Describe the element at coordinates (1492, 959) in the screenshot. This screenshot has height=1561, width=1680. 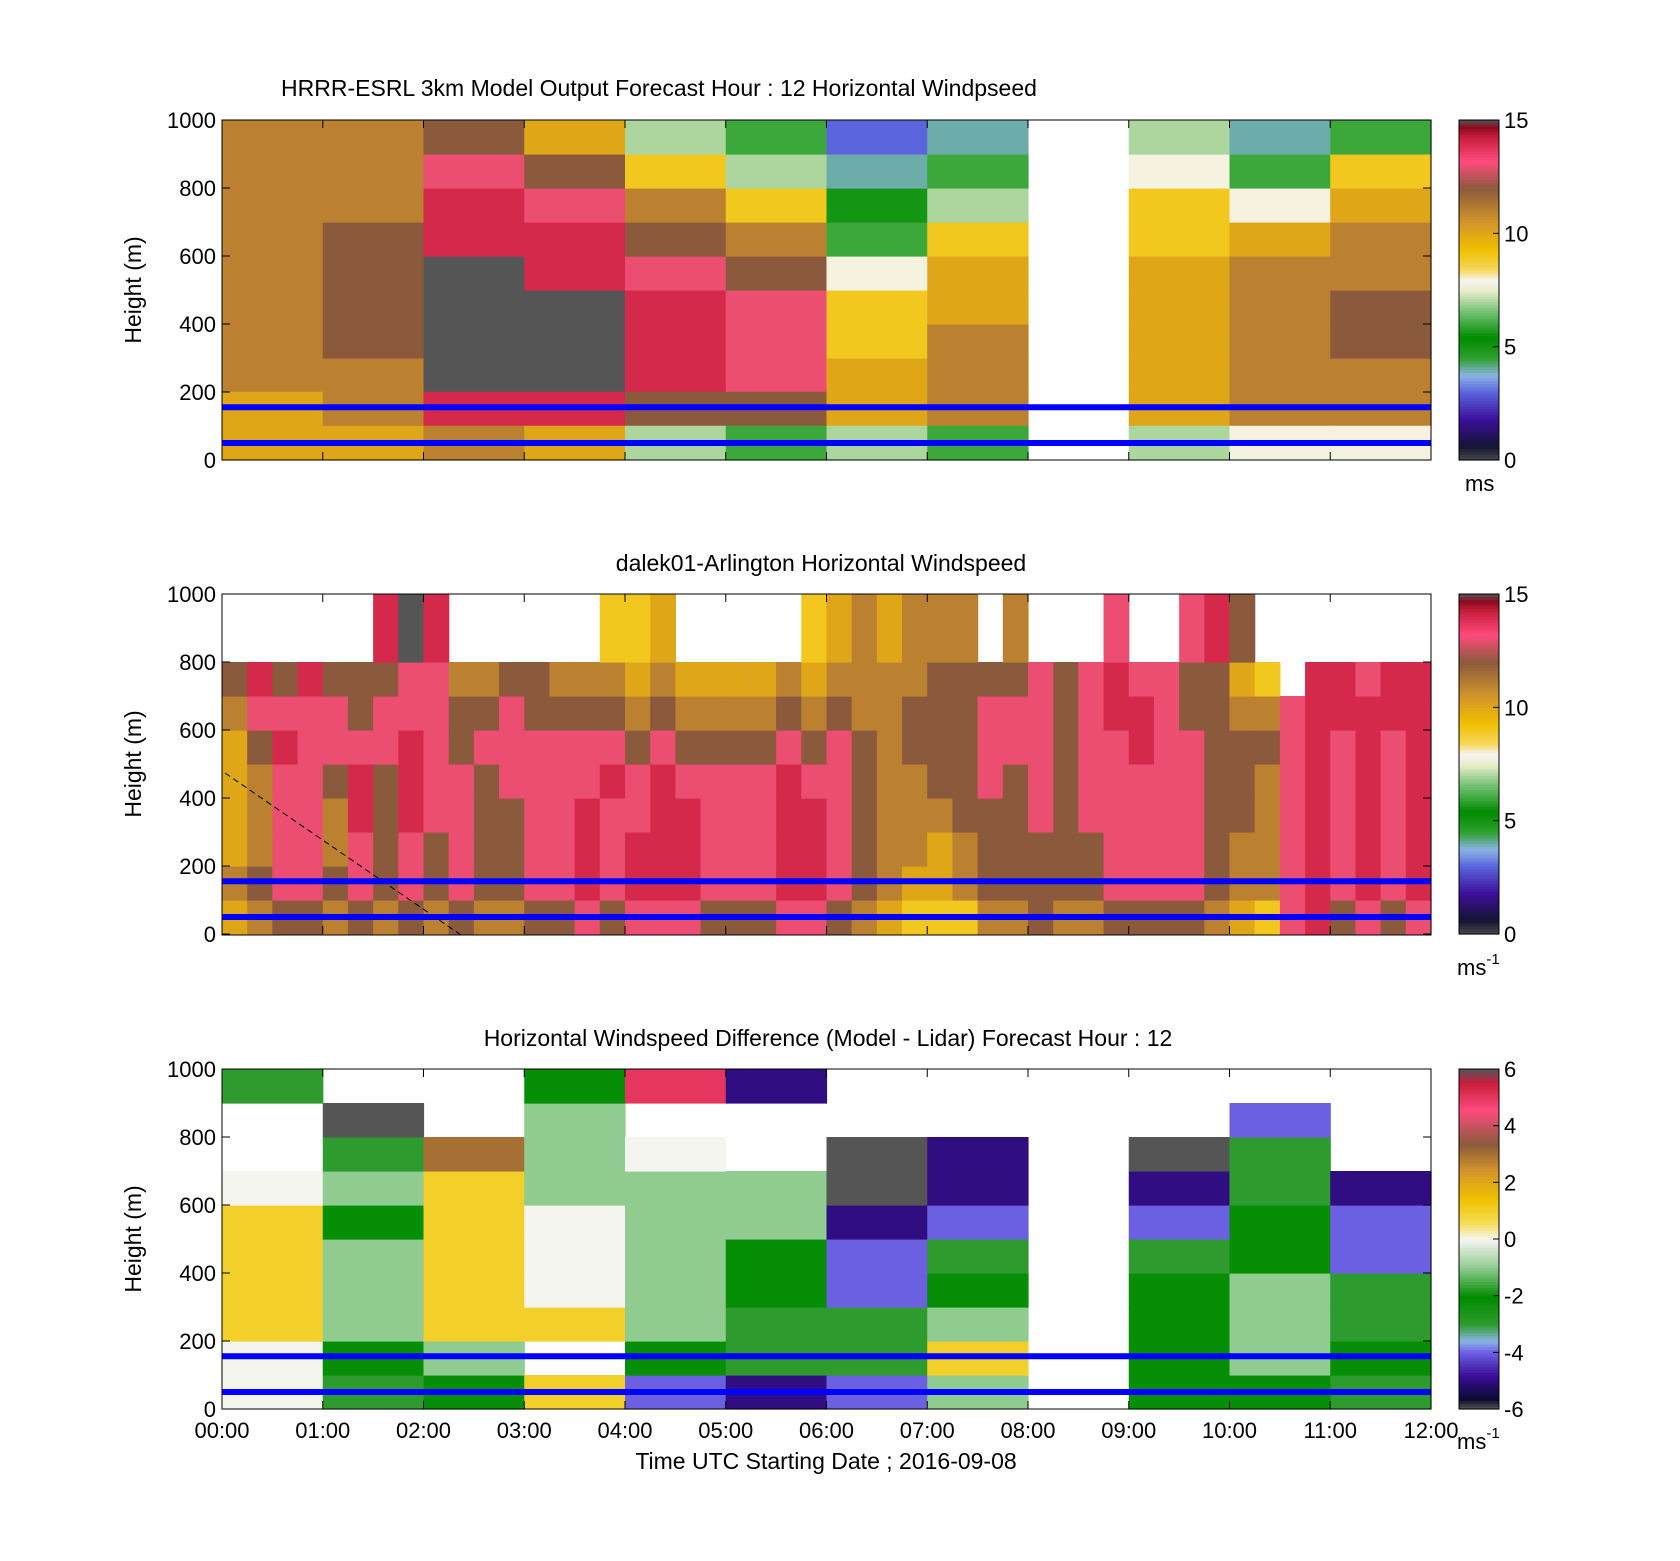
I see `colorbar-unit-exponent: -1` at that location.